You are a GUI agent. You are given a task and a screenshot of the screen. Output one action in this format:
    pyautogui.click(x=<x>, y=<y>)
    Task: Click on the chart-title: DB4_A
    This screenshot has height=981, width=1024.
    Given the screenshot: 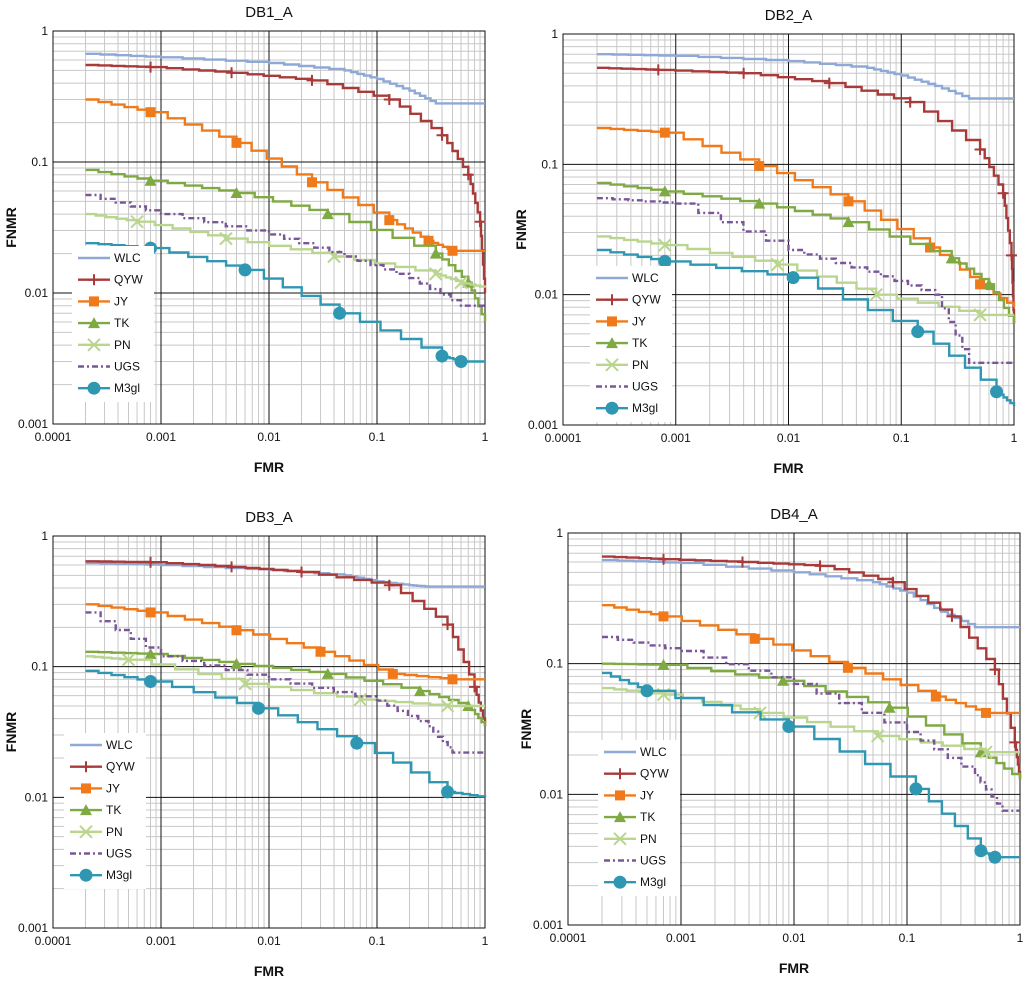 What is the action you would take?
    pyautogui.click(x=794, y=514)
    